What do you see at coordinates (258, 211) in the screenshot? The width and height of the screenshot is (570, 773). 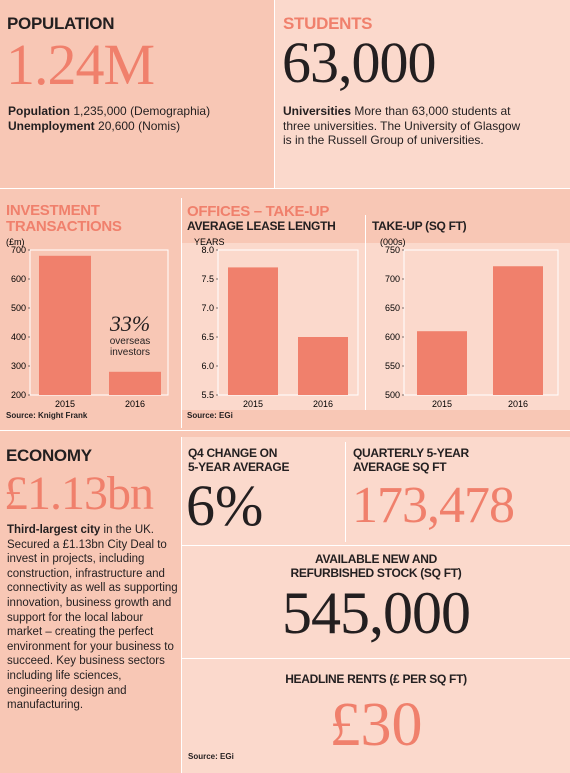 I see `offices-title: OFFICES – TAKE-UP` at bounding box center [258, 211].